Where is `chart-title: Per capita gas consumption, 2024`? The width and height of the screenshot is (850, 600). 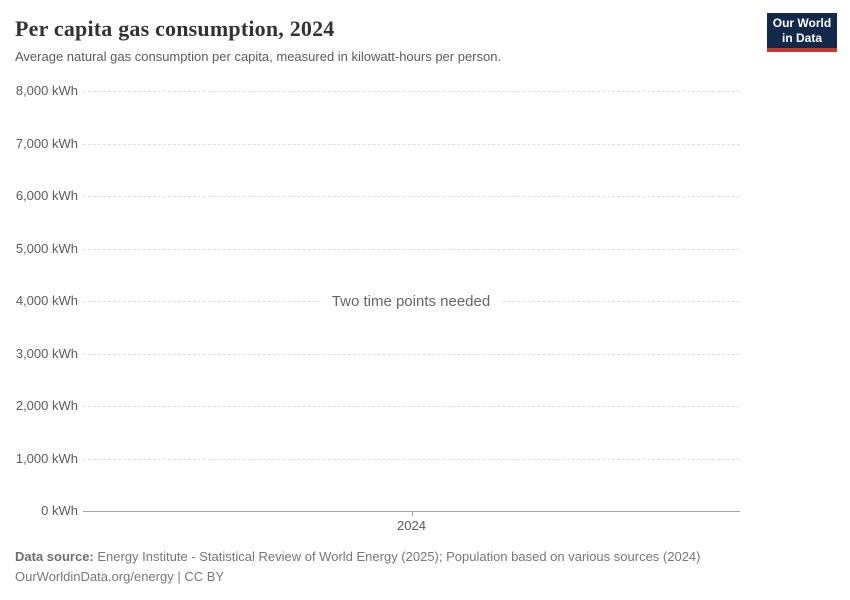 chart-title: Per capita gas consumption, 2024 is located at coordinates (175, 28).